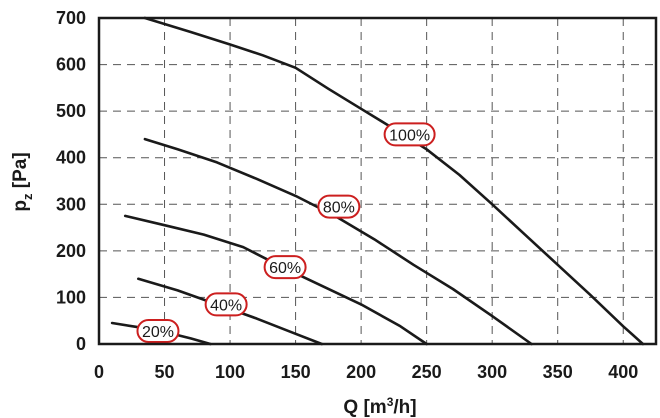 This screenshot has width=660, height=418. Describe the element at coordinates (492, 372) in the screenshot. I see `x-tick-label: 300` at that location.